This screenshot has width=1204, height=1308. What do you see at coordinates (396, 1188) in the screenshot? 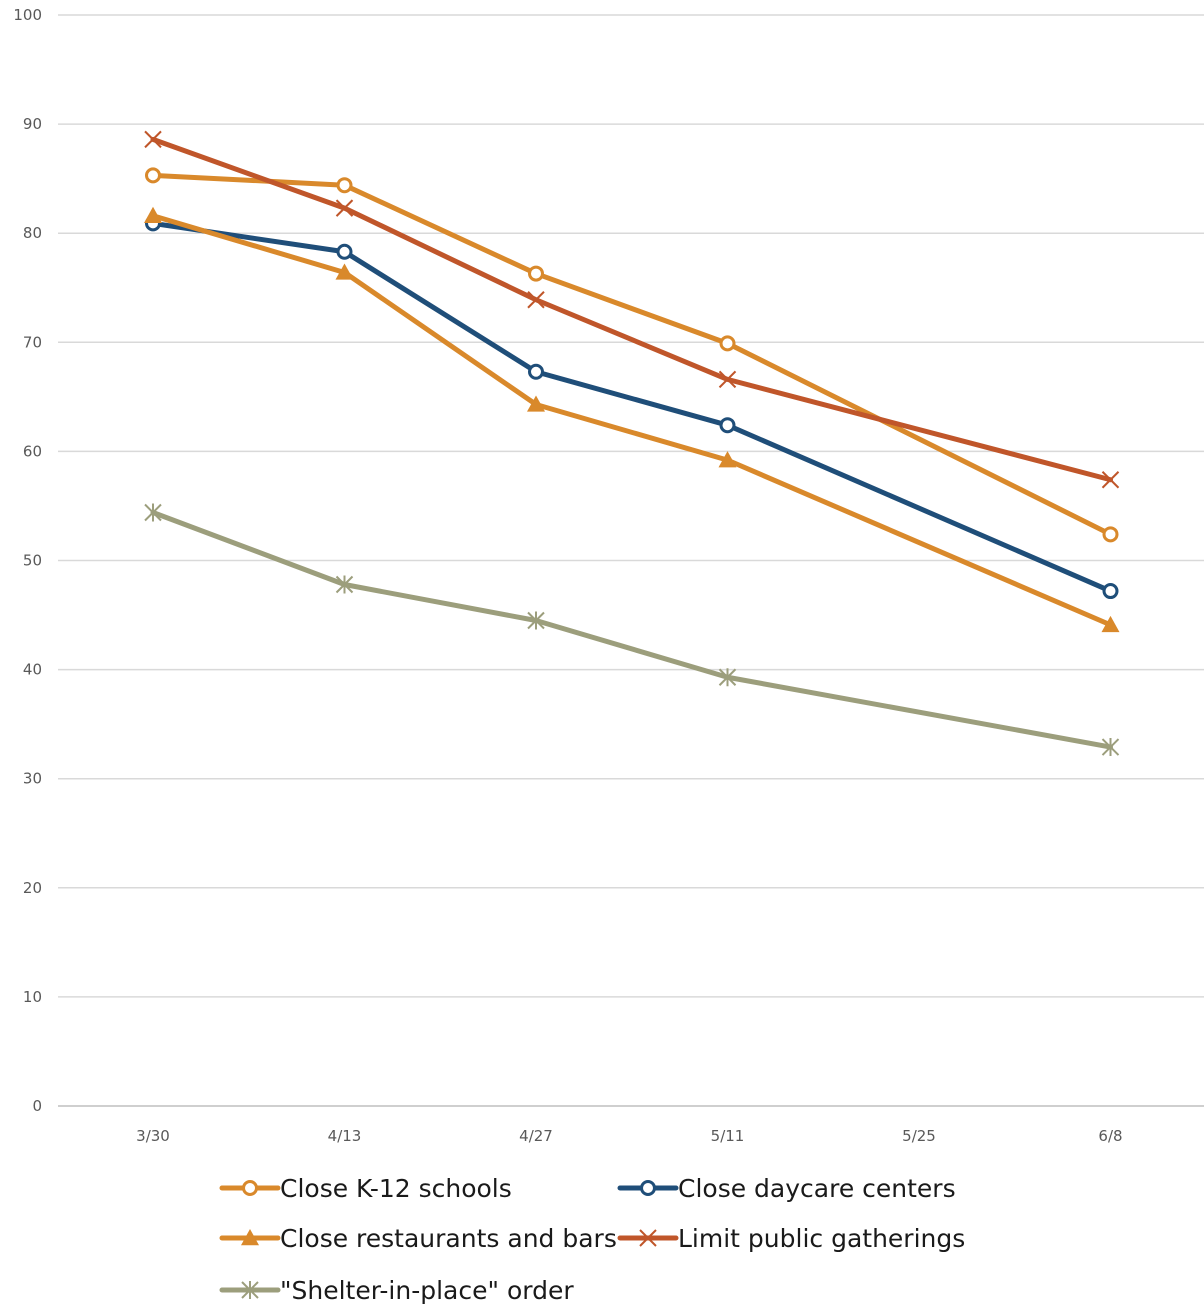
I see `legend-label: Close K-12 schools` at bounding box center [396, 1188].